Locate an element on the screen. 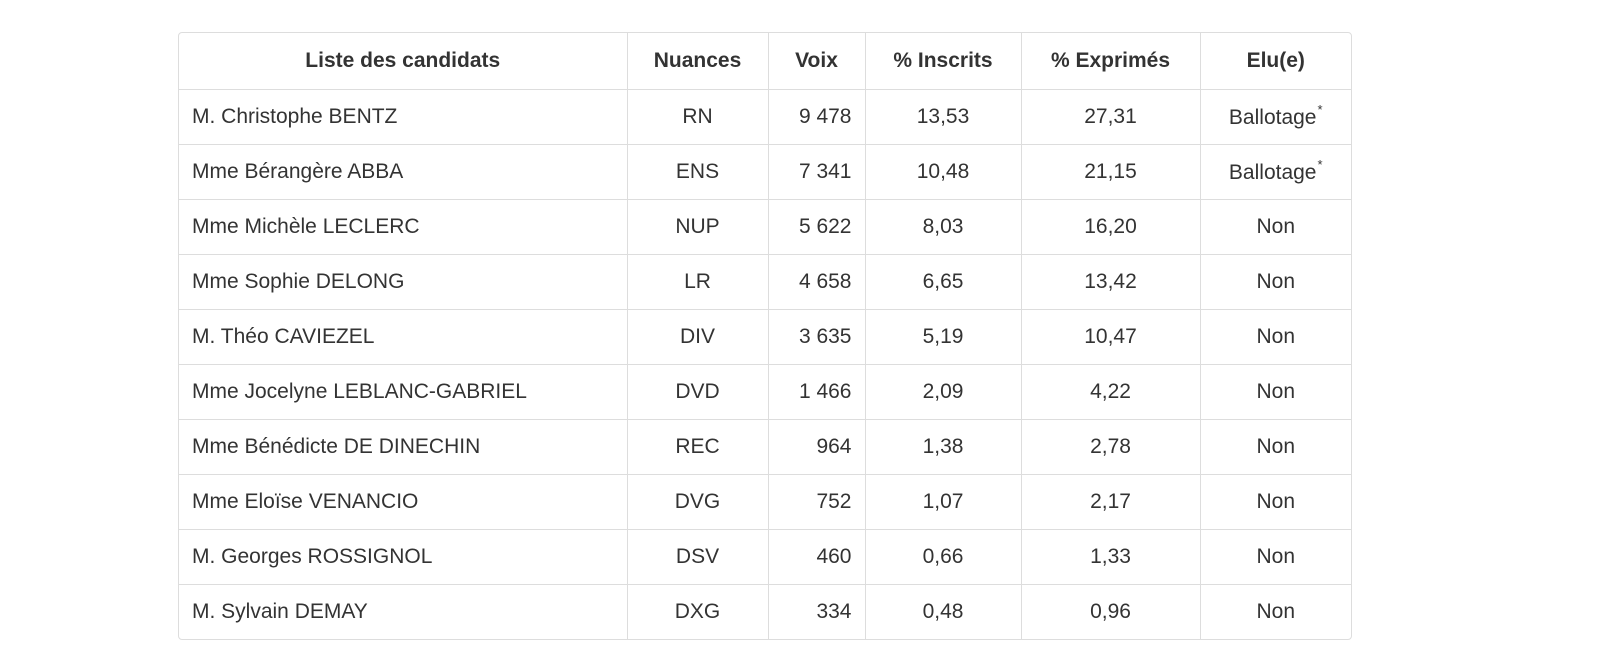  candidate-name: Mme Eloïse VENANCIO is located at coordinates (305, 501).